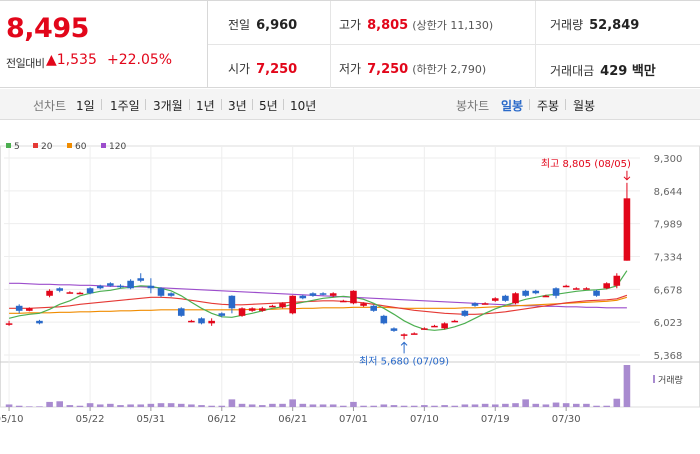  What do you see at coordinates (668, 159) in the screenshot?
I see `y-tick-label: 9,300` at bounding box center [668, 159].